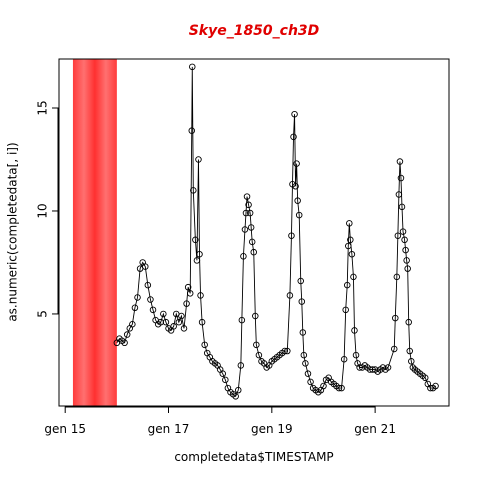 The image size is (480, 480). Describe the element at coordinates (94, 232) in the screenshot. I see `shaded-region` at that location.